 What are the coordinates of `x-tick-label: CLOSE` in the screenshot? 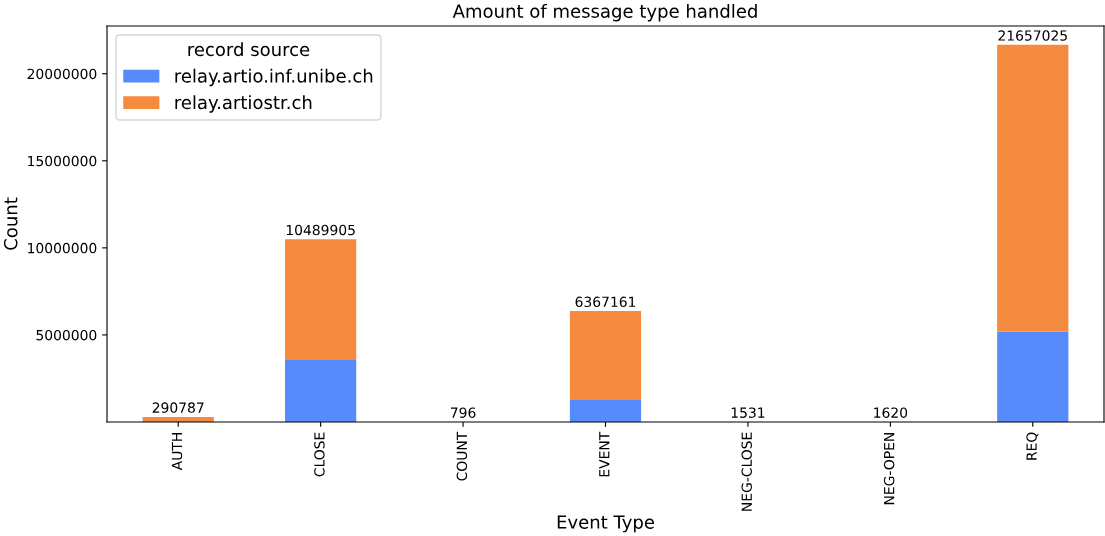 It's located at (319, 454).